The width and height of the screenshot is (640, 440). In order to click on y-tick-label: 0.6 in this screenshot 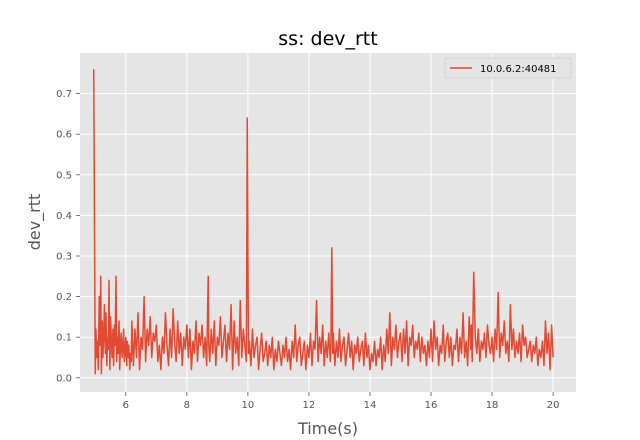, I will do `click(64, 135)`.